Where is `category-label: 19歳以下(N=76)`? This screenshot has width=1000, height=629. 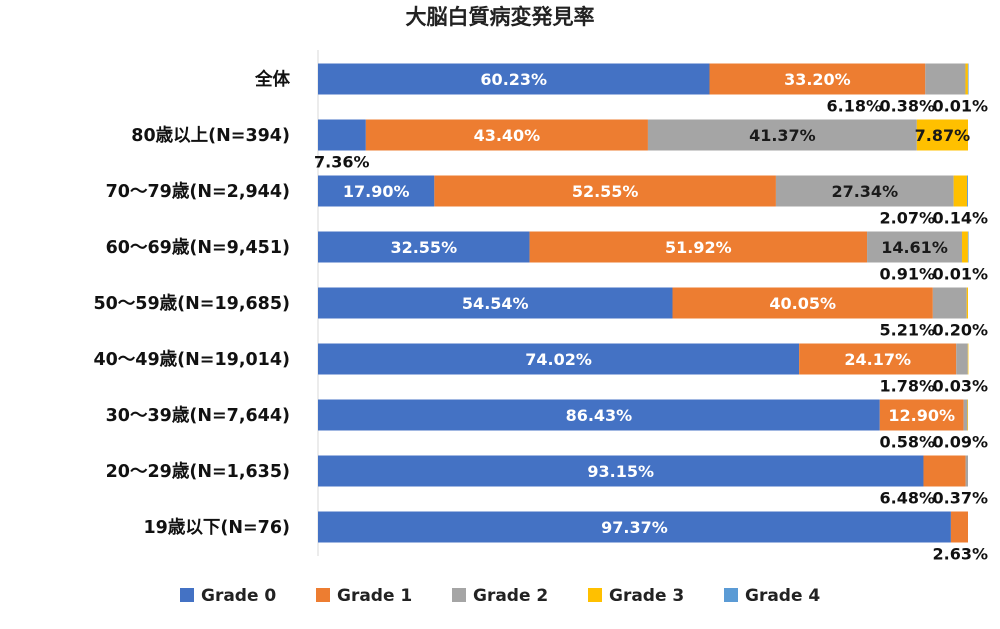
category-label: 19歳以下(N=76) is located at coordinates (216, 527).